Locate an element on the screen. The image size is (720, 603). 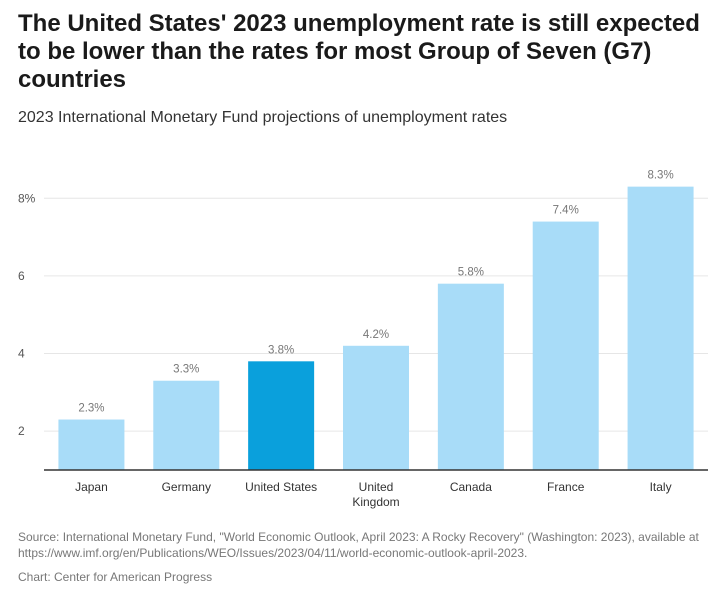
data-label: 8.3% is located at coordinates (660, 176).